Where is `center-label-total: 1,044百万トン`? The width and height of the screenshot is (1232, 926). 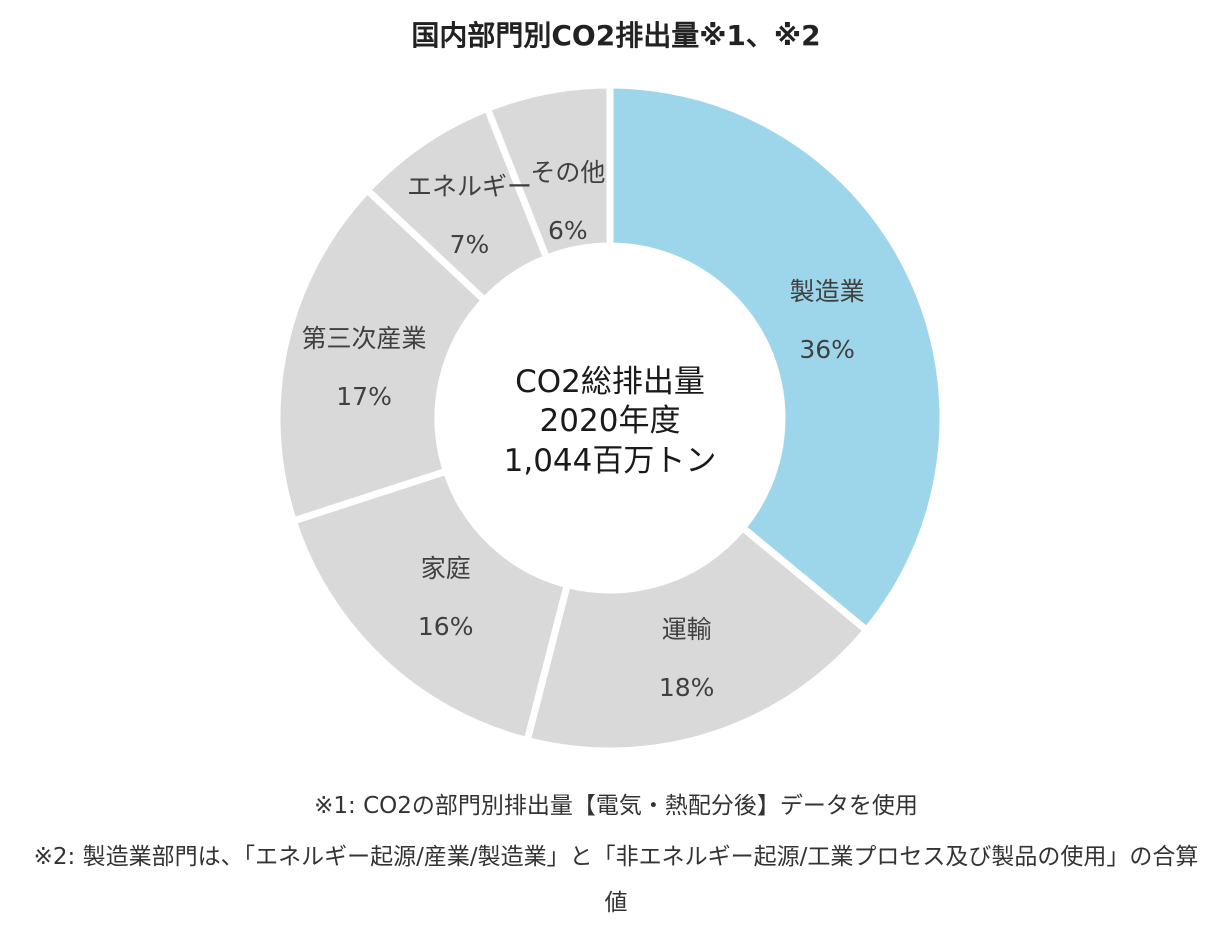 center-label-total: 1,044百万トン is located at coordinates (610, 461).